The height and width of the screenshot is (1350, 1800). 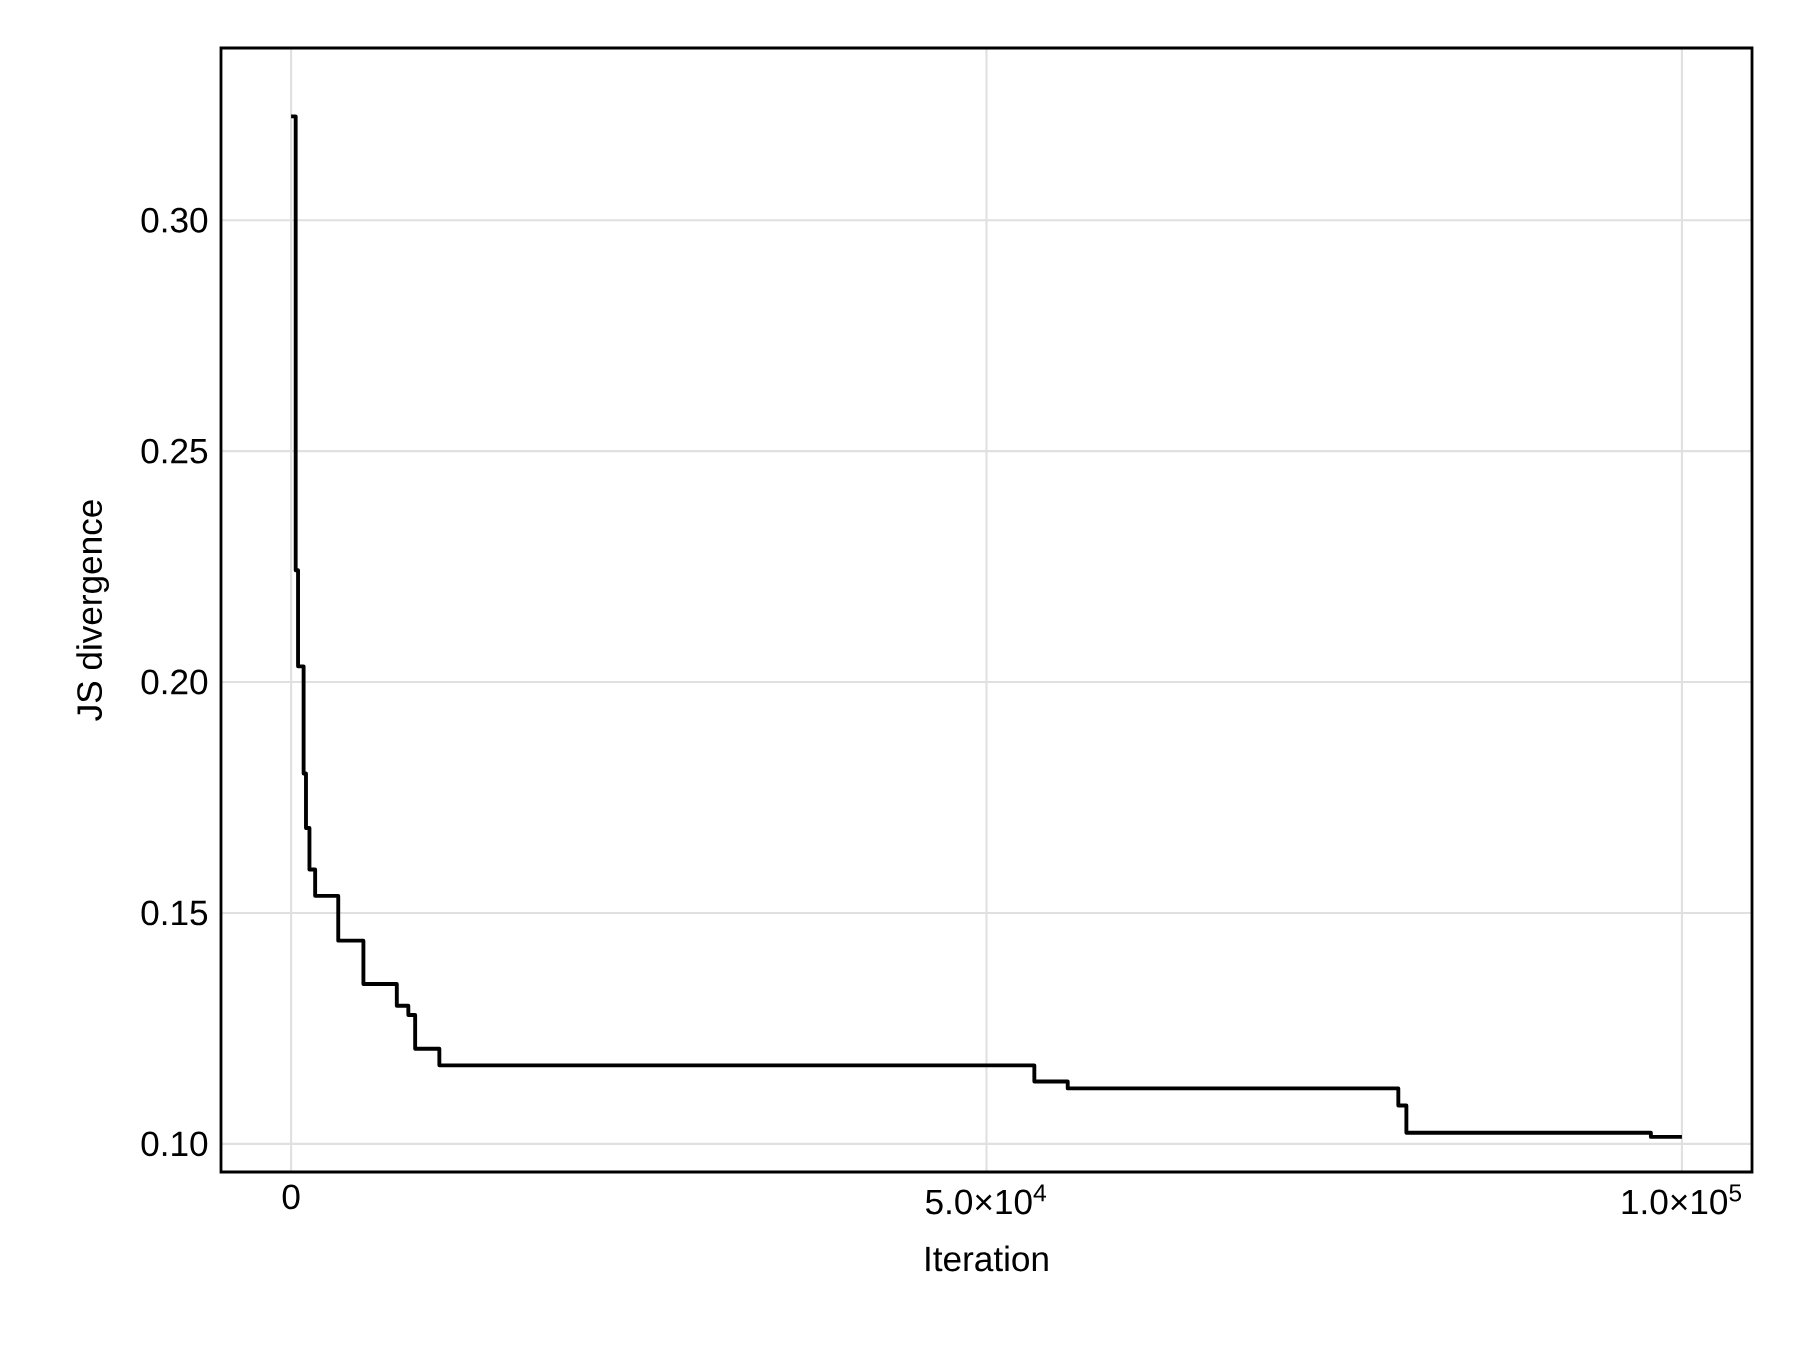 What do you see at coordinates (174, 451) in the screenshot?
I see `y-tick-label: 0.25` at bounding box center [174, 451].